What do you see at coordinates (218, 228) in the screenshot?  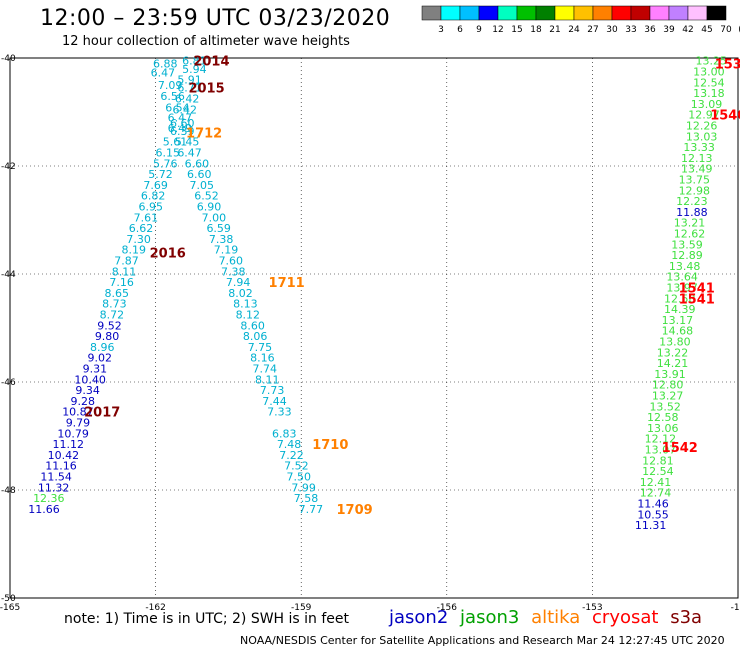 I see `wave-height-label: 6.59` at bounding box center [218, 228].